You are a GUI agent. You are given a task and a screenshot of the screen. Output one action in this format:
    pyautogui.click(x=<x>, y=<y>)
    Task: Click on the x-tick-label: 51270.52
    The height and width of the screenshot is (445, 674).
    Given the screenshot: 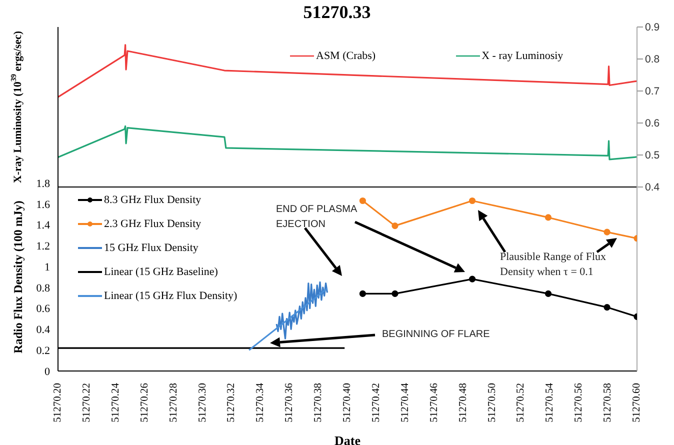 What is the action you would take?
    pyautogui.click(x=521, y=402)
    